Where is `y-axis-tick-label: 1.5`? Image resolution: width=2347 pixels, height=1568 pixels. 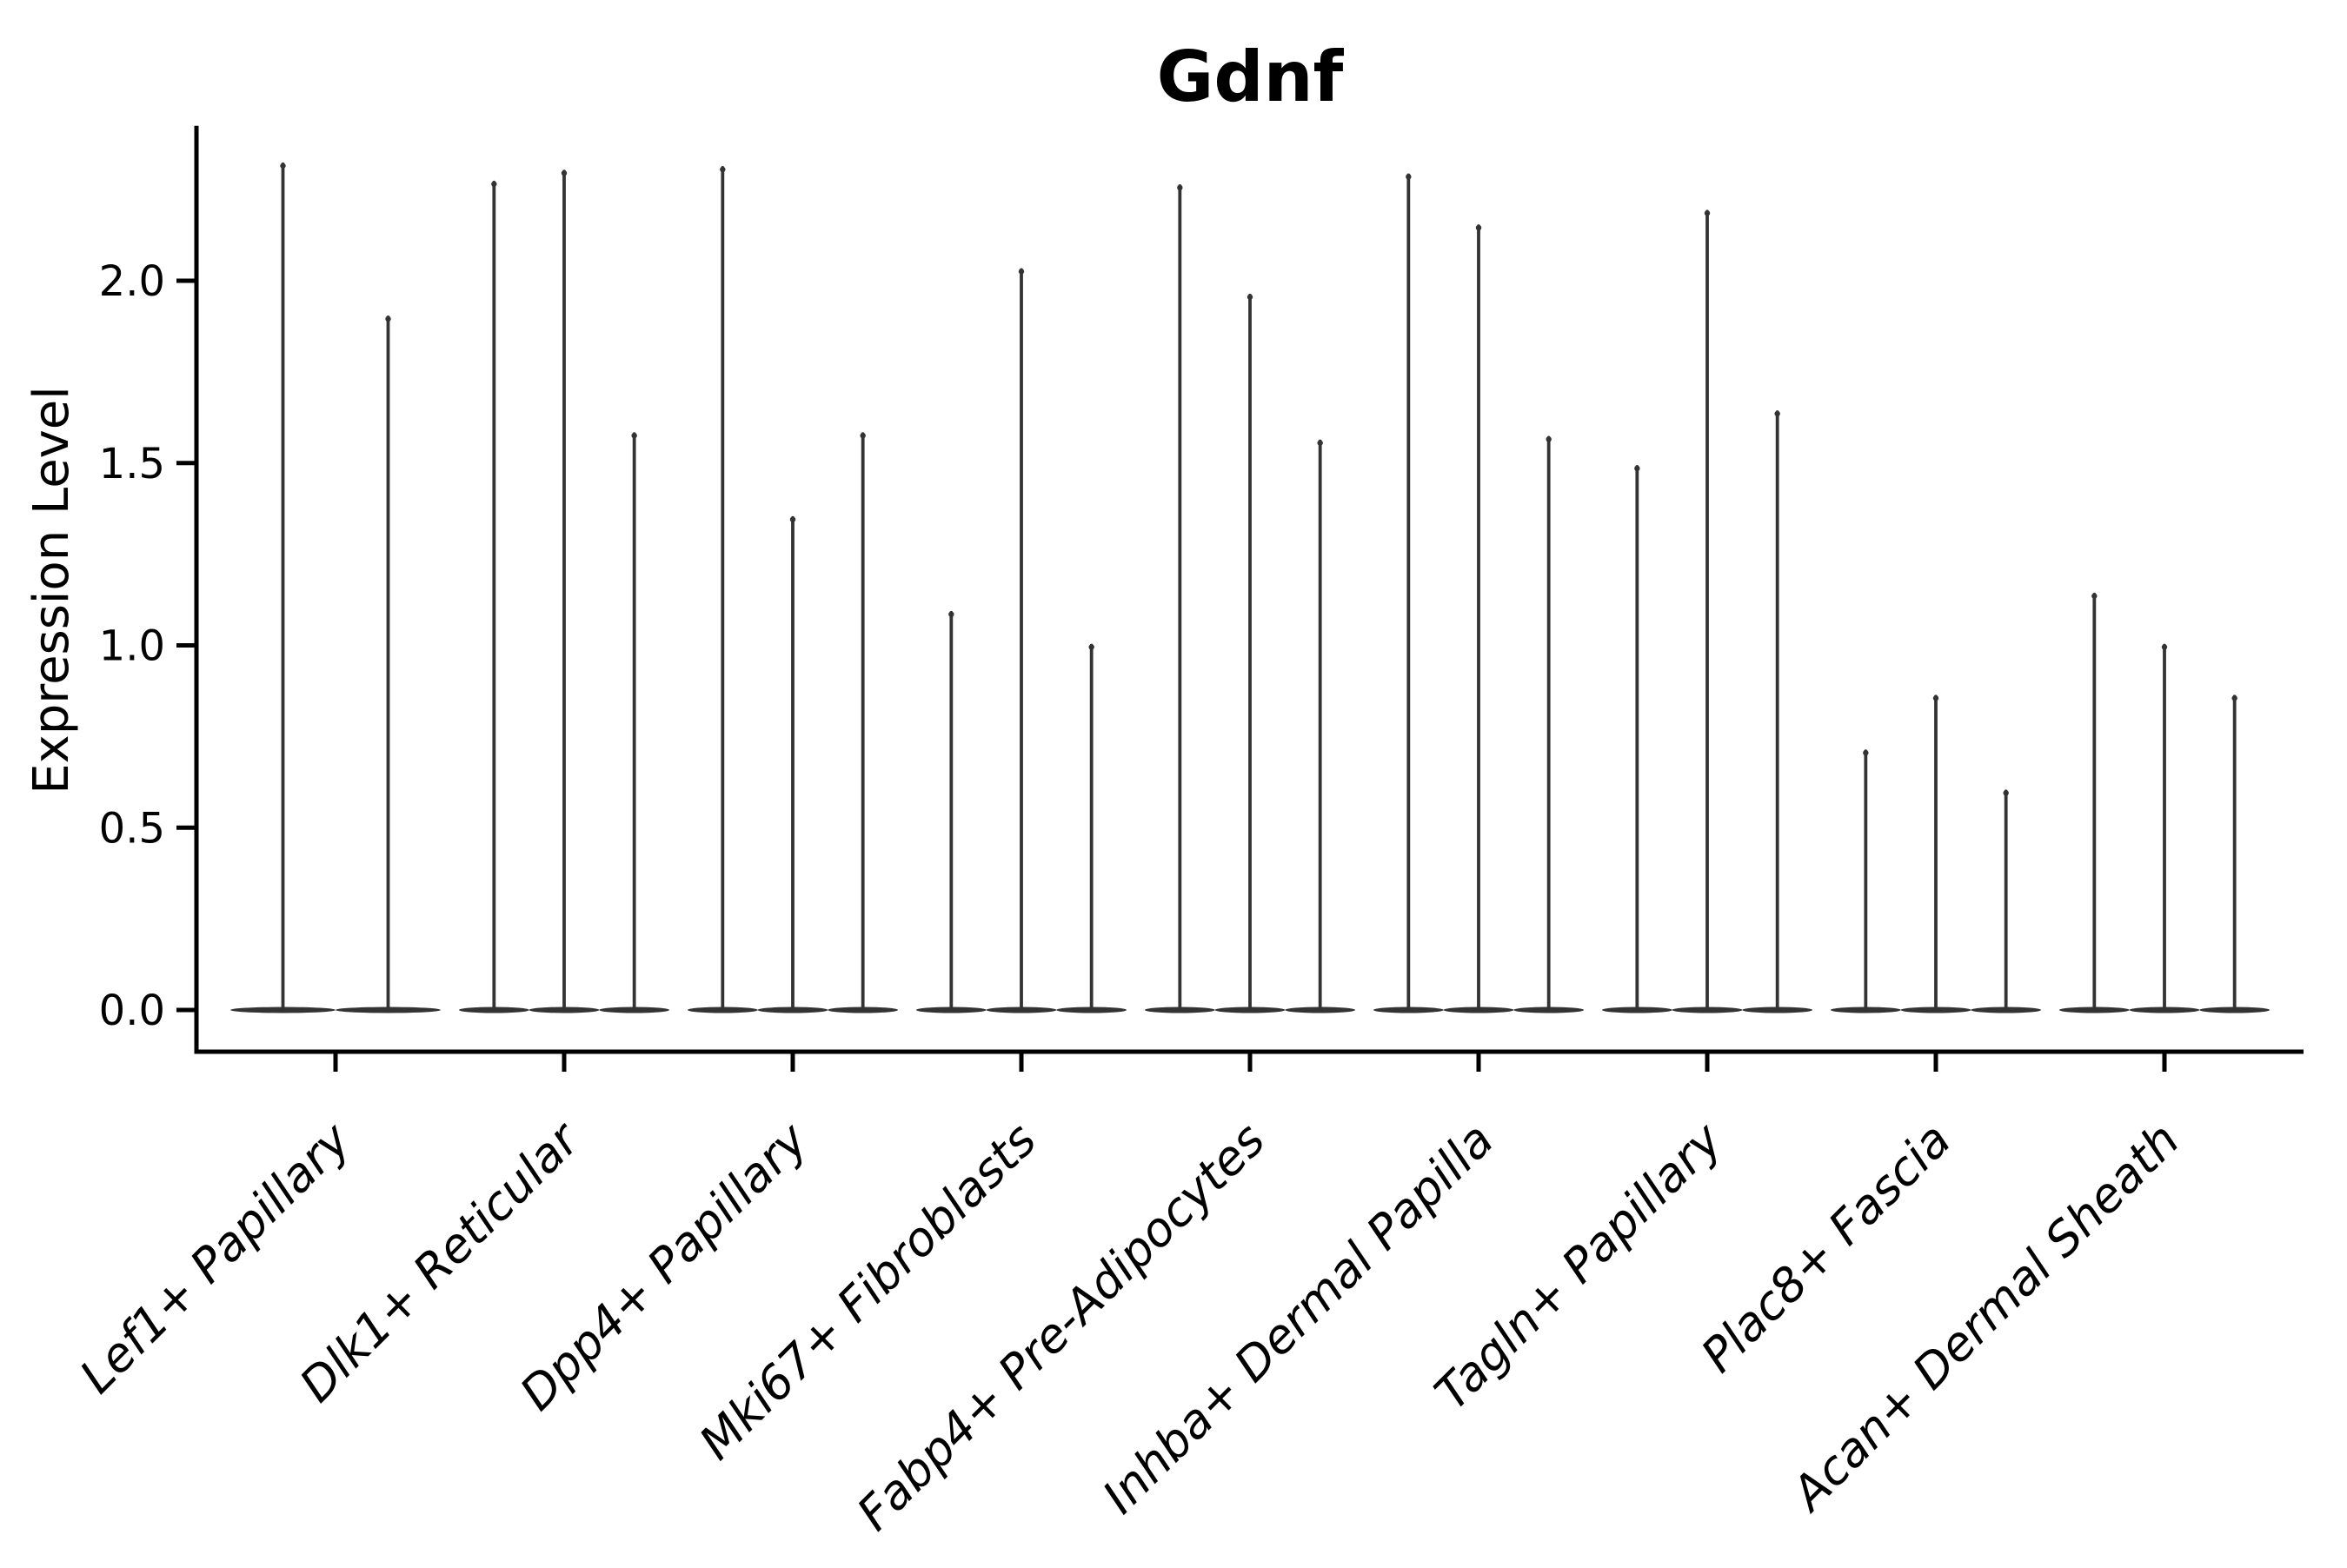
y-axis-tick-label: 1.5 is located at coordinates (132, 464).